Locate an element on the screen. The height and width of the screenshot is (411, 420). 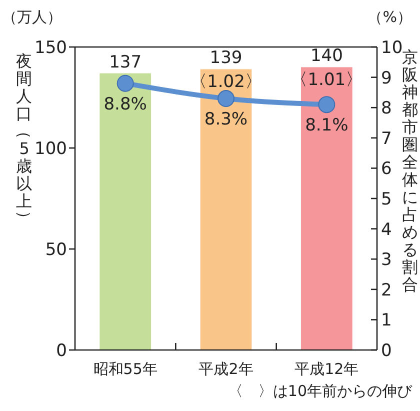
y2-tick-label: 8 is located at coordinates (386, 108).